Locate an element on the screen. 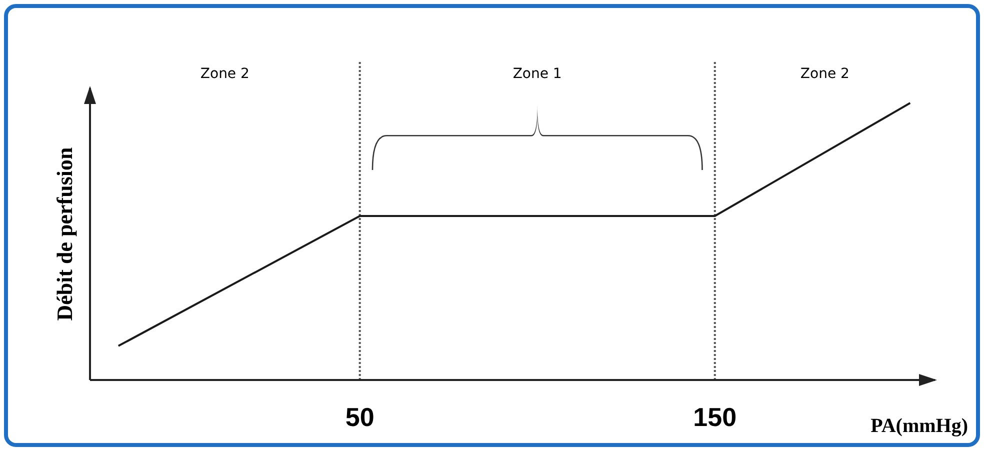 The width and height of the screenshot is (984, 451). x-tick-label: 150 is located at coordinates (715, 417).